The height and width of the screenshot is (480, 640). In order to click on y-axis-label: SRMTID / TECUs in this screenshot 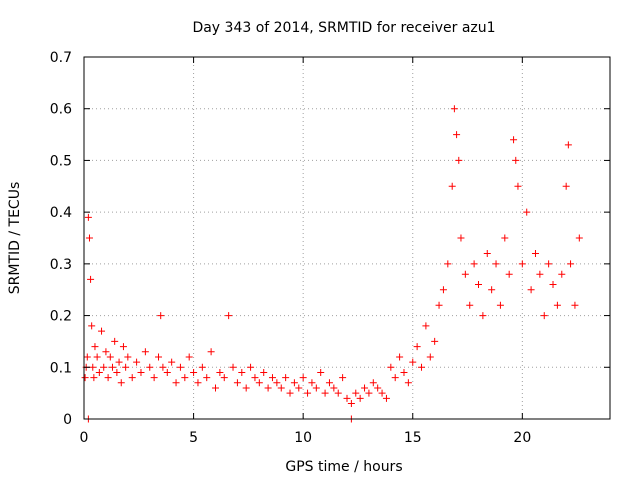, I will do `click(15, 238)`.